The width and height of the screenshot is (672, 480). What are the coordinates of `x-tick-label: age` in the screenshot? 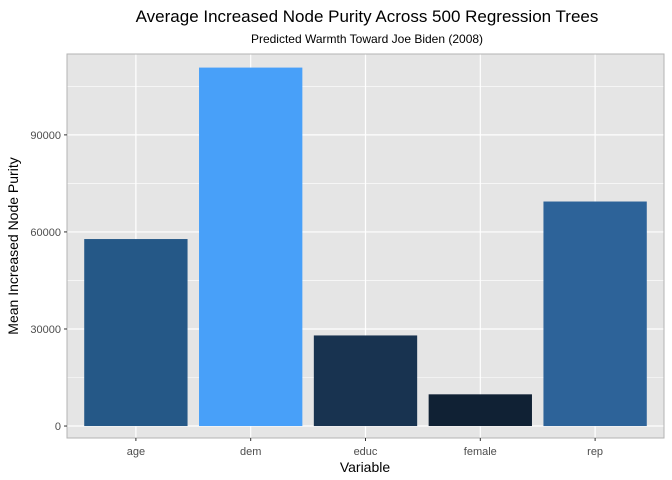 It's located at (136, 452).